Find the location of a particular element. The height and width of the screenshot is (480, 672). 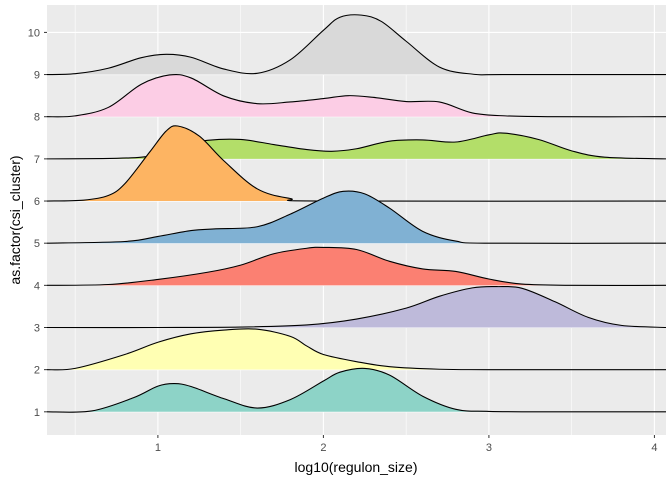

x-axis: 1 2 3 4 is located at coordinates (406, 444).